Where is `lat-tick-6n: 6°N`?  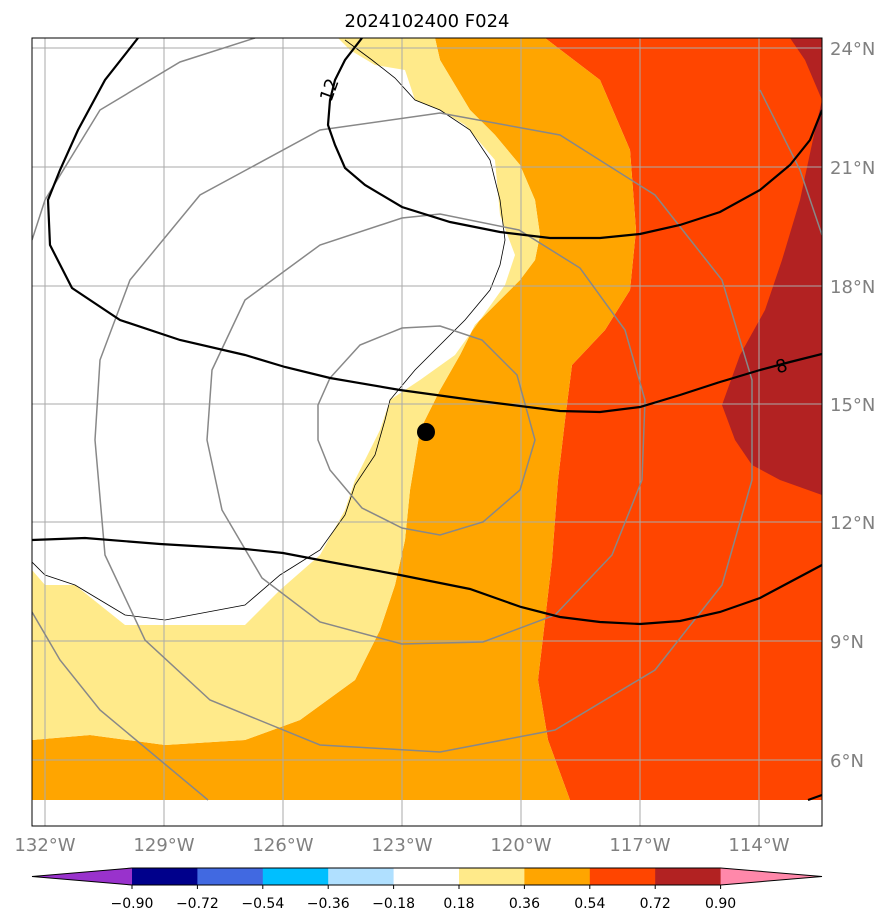
lat-tick-6n: 6°N is located at coordinates (847, 761).